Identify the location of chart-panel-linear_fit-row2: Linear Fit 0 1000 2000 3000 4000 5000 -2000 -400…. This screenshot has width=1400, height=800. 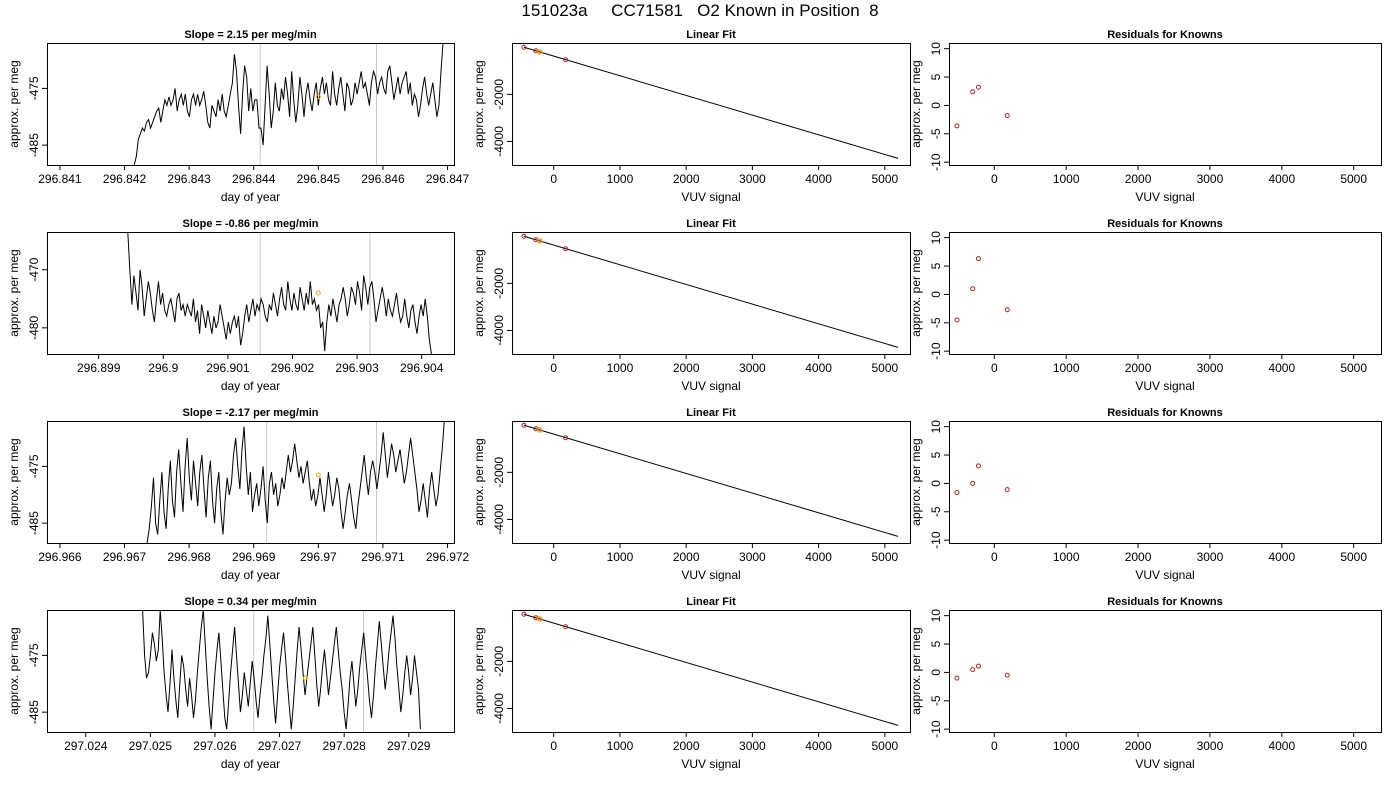
(691, 305).